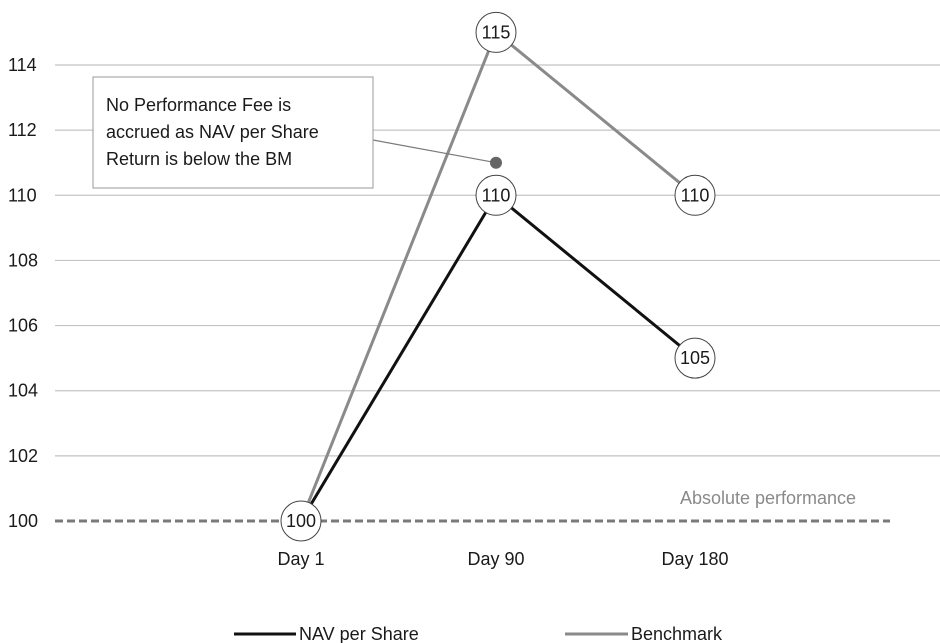  I want to click on y-tick-label: 102, so click(23, 456).